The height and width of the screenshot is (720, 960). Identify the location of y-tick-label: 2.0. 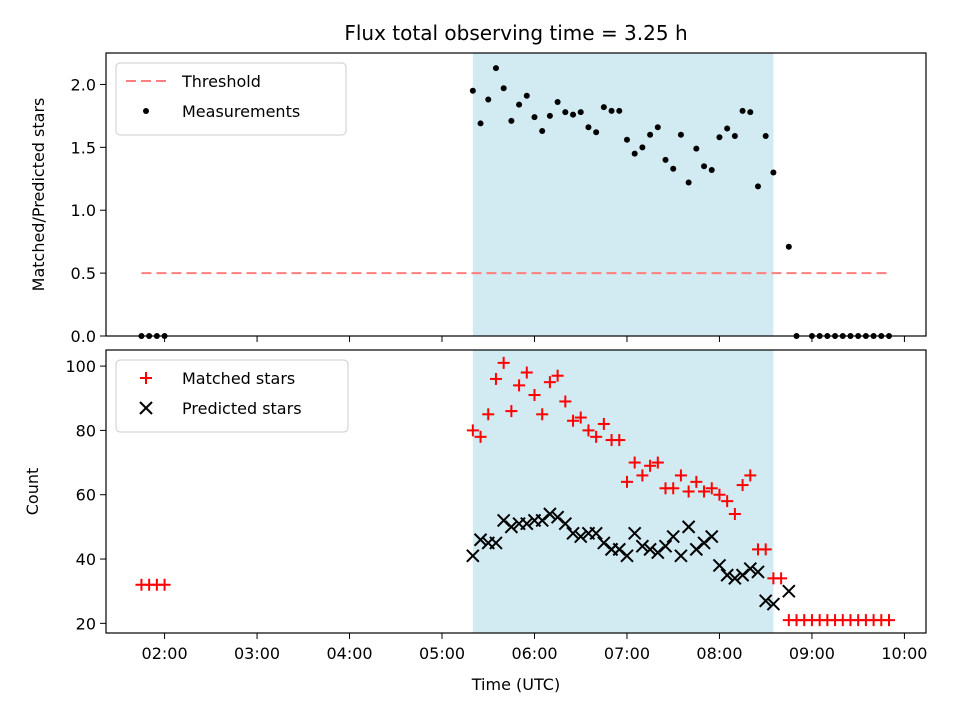
(83, 84).